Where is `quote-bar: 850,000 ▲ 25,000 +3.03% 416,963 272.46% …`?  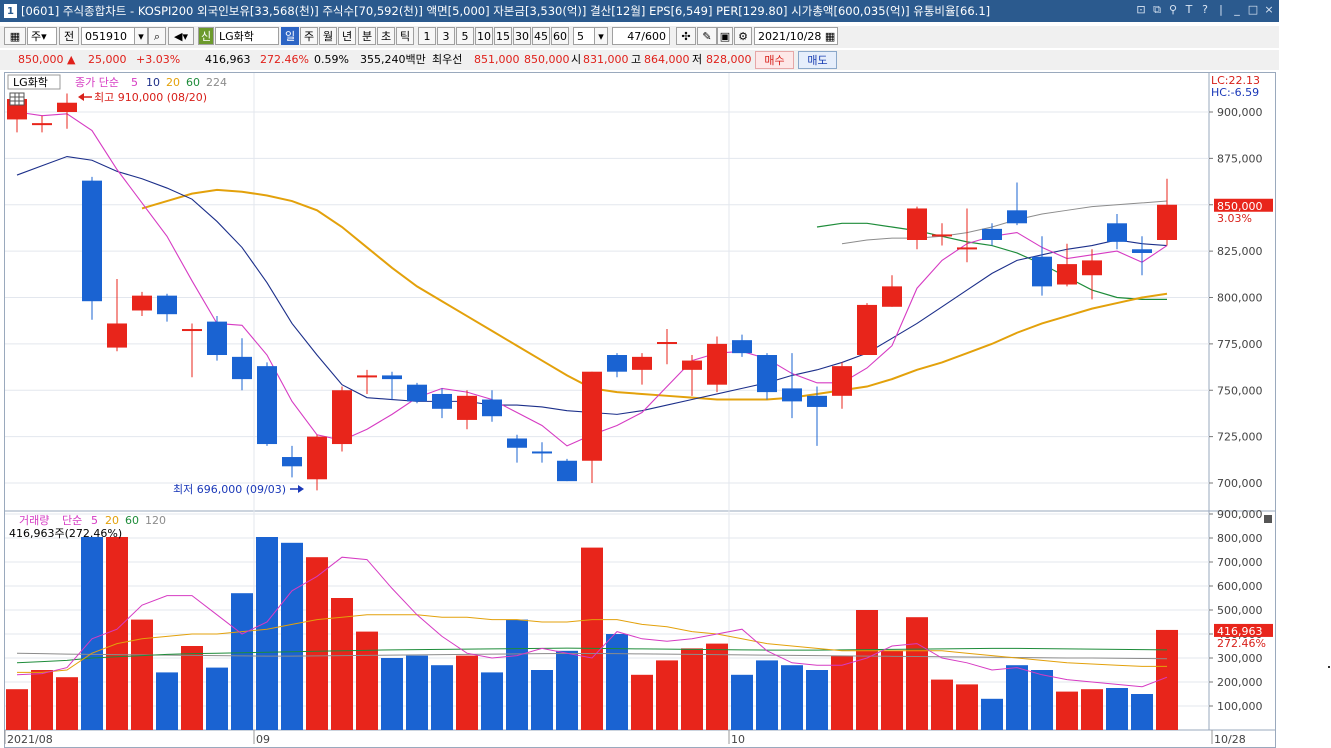
quote-bar: 850,000 ▲ 25,000 +3.03% 416,963 272.46% … is located at coordinates (639, 60).